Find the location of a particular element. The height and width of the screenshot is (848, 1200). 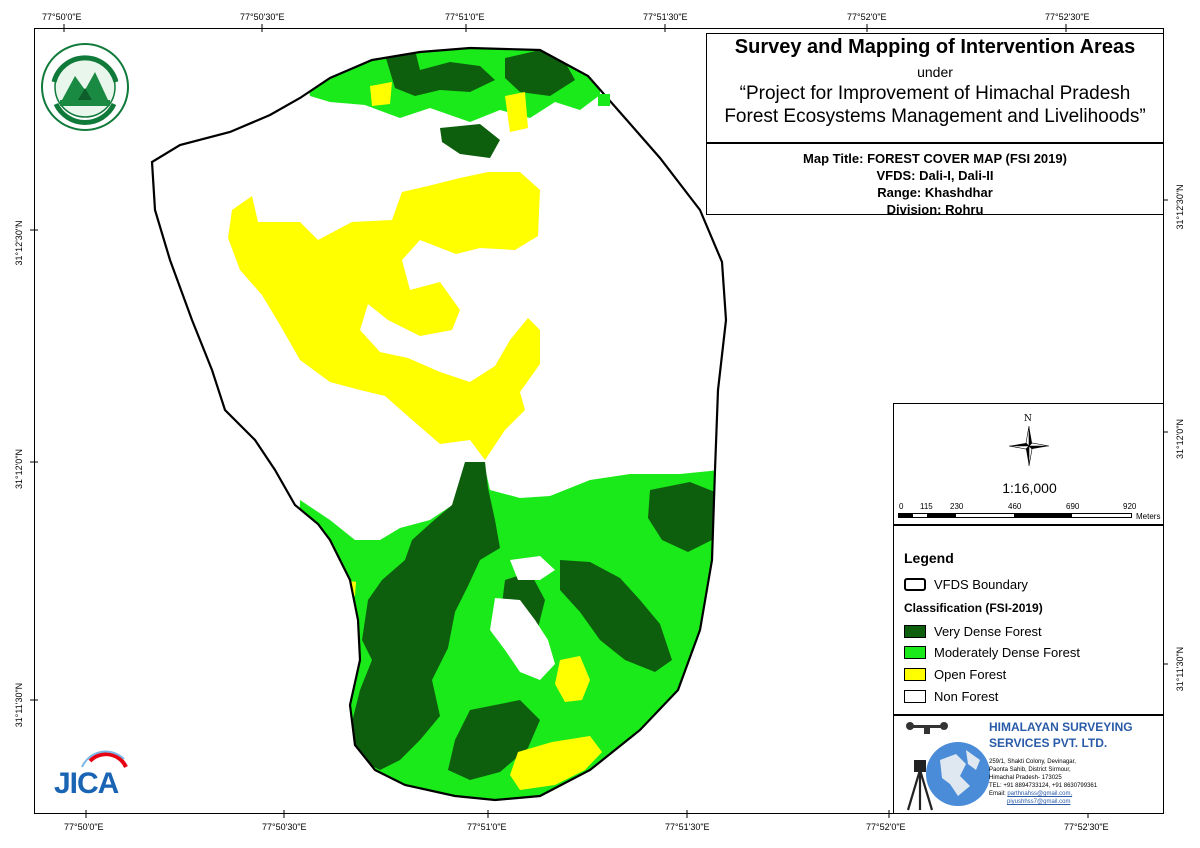

legend-label: Non Forest is located at coordinates (966, 696).